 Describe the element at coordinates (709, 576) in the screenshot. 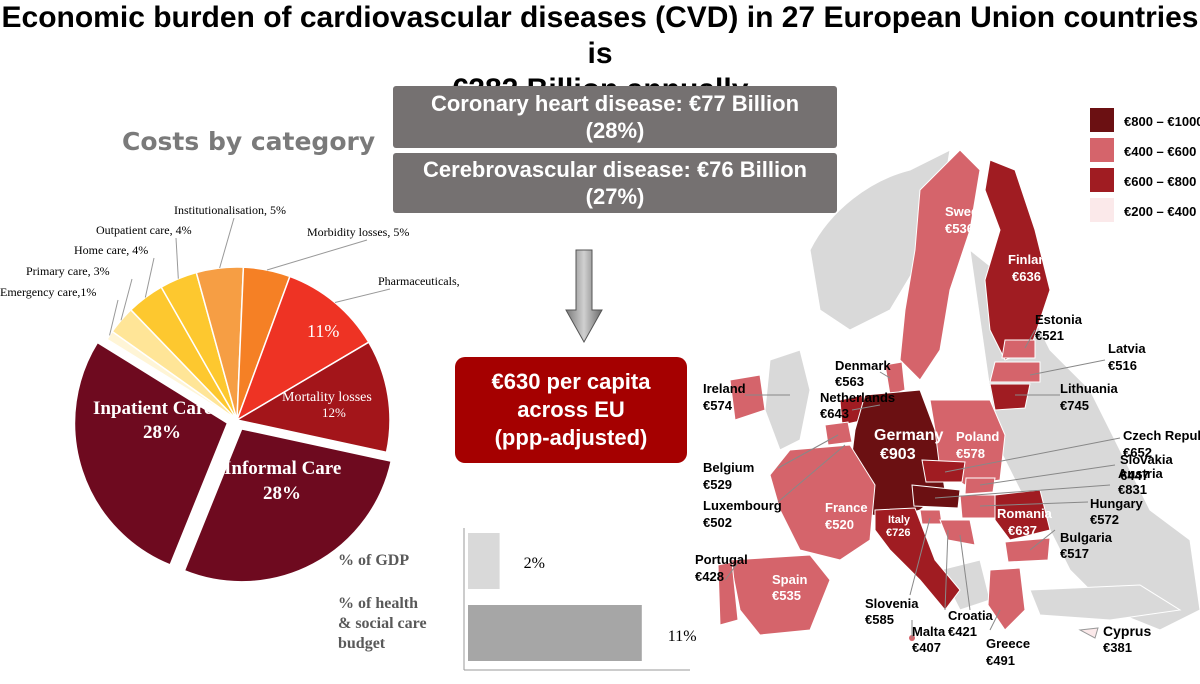

I see `value-portugal: €428` at that location.